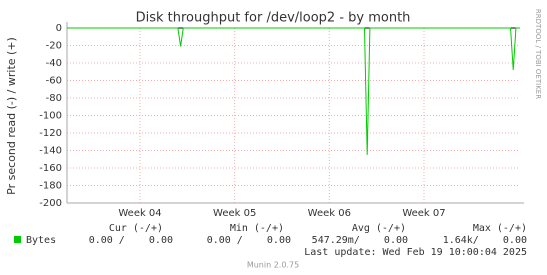  Describe the element at coordinates (50, 186) in the screenshot. I see `y-tick-label: -180` at that location.